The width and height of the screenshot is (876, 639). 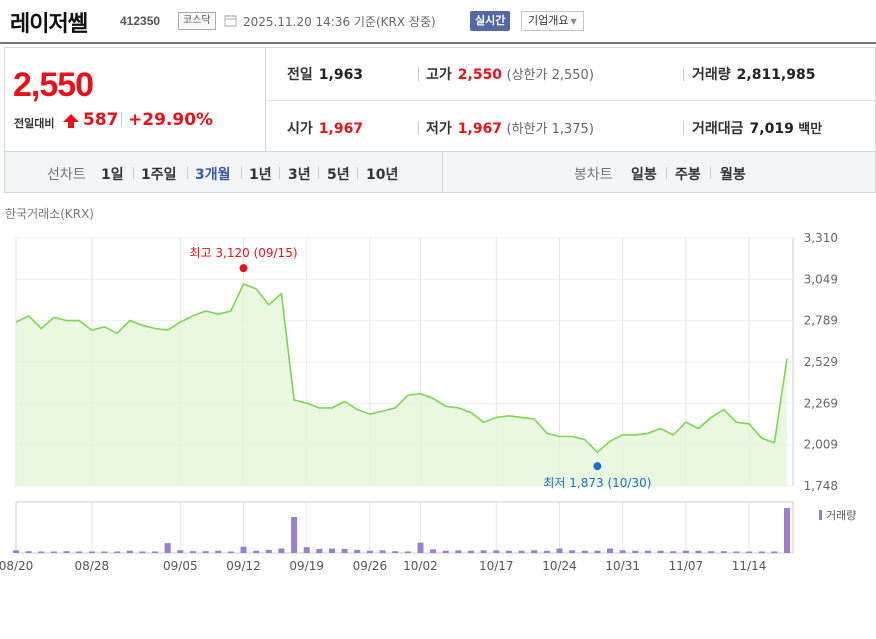 What do you see at coordinates (71, 121) in the screenshot?
I see `up-arrow-icon` at bounding box center [71, 121].